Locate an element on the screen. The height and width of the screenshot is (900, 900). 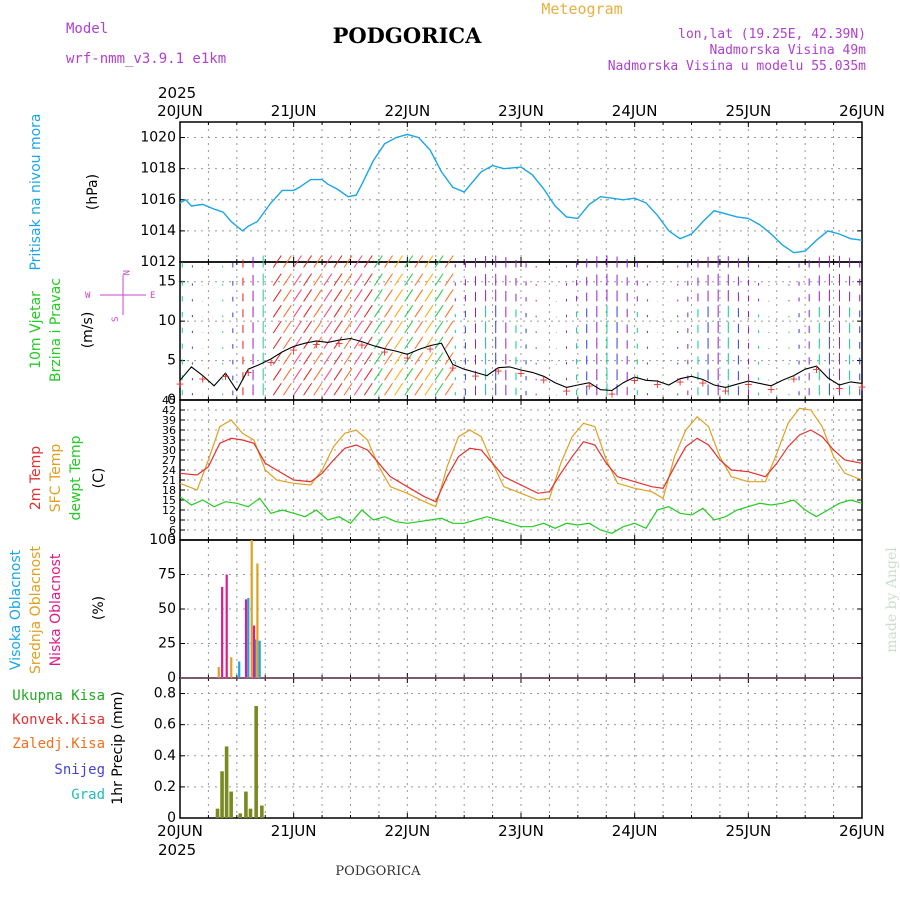
wind-ylabel-1: 10m Vjetar is located at coordinates (36, 330).